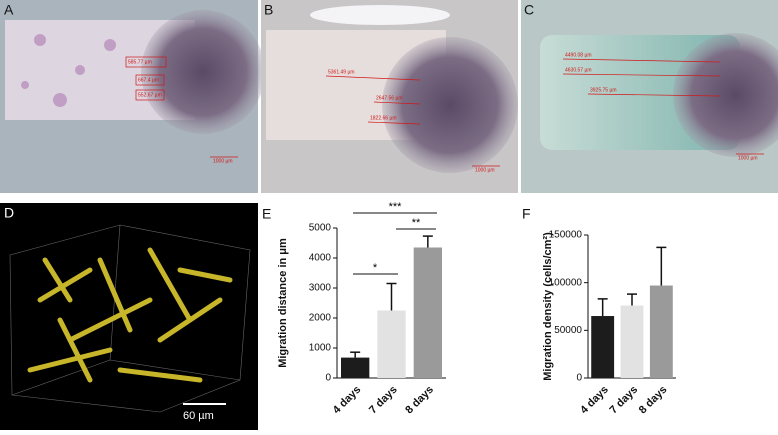 This screenshot has height=435, width=778. I want to click on y-tick-label: 2000, so click(320, 318).